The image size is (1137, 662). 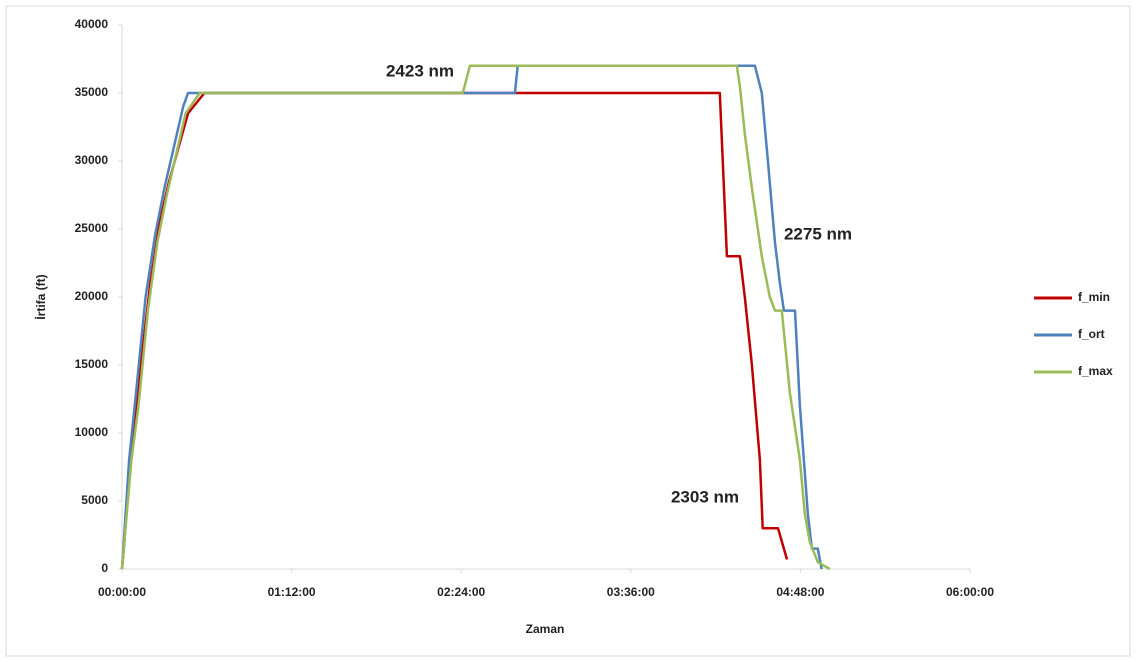 What do you see at coordinates (818, 233) in the screenshot?
I see `annotation: 2275 nm` at bounding box center [818, 233].